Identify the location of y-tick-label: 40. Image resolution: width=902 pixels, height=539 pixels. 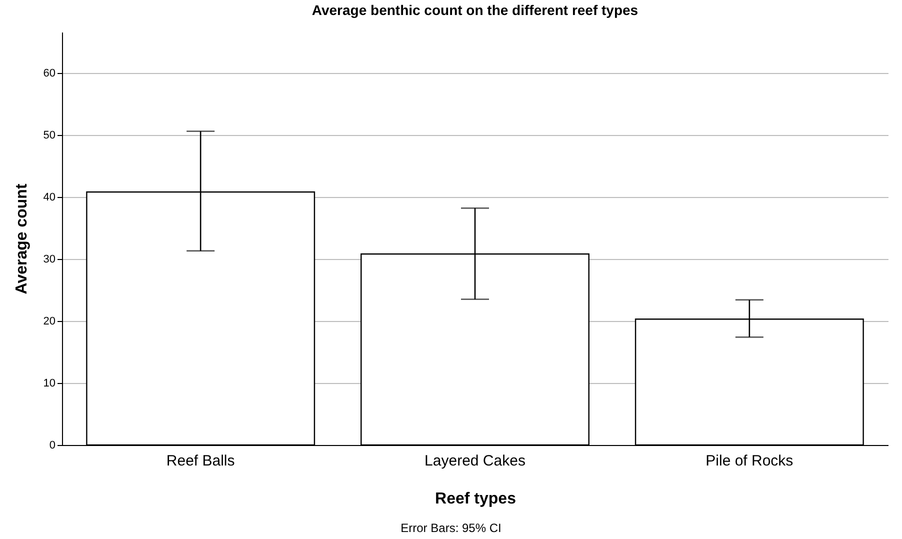
(49, 197).